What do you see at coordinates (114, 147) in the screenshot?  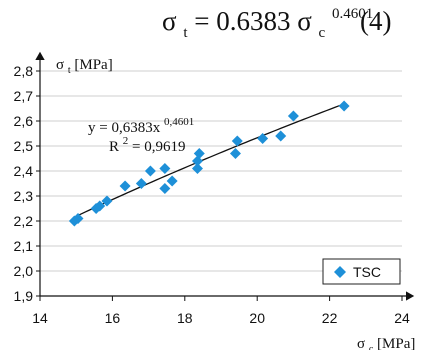 I see `r-squared-label: R` at bounding box center [114, 147].